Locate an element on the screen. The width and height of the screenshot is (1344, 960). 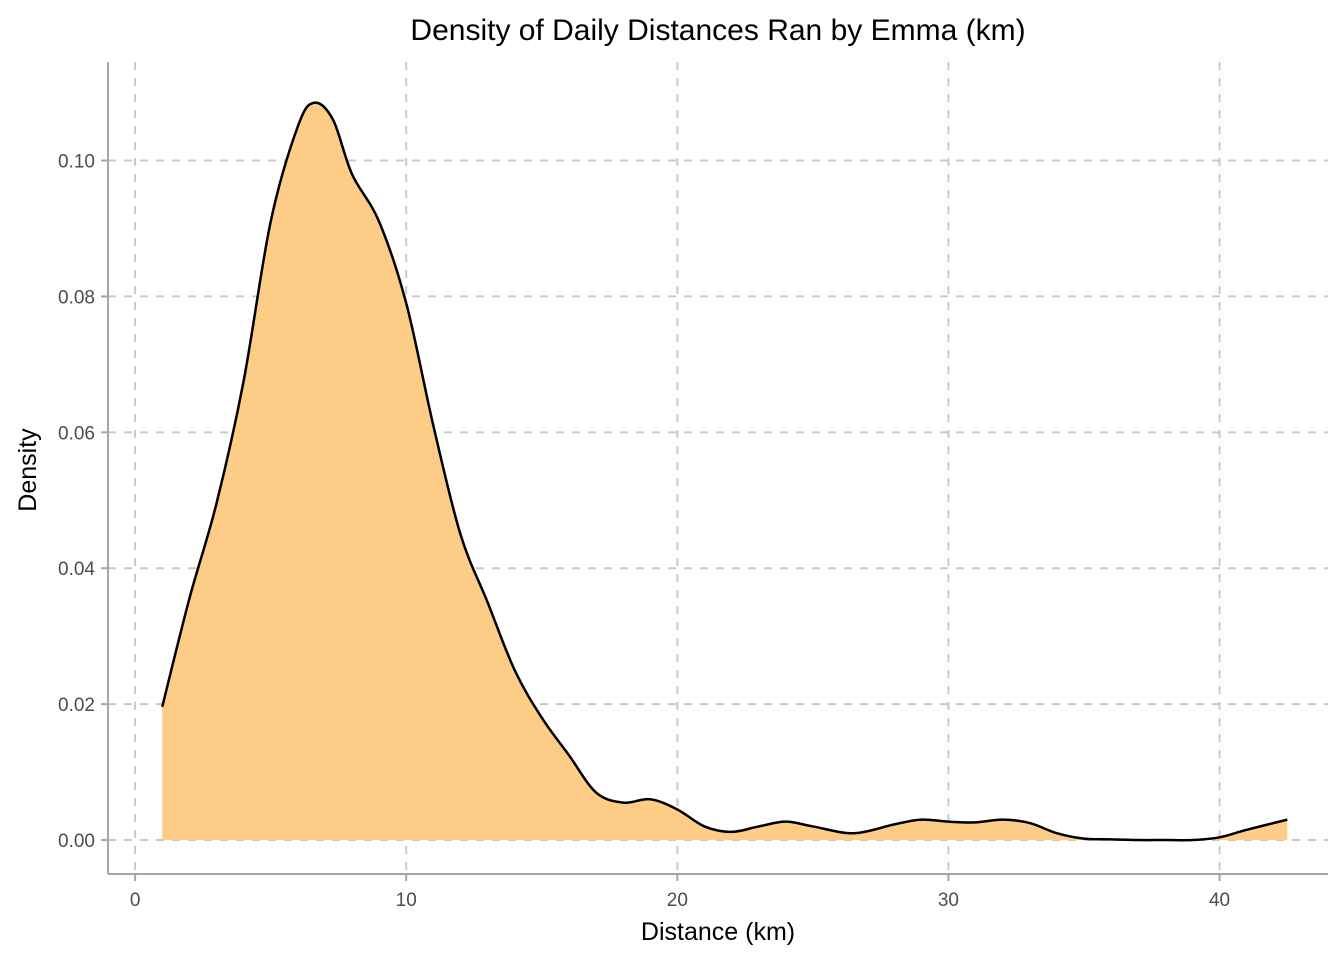
x-axis-title: Distance (km) is located at coordinates (718, 932).